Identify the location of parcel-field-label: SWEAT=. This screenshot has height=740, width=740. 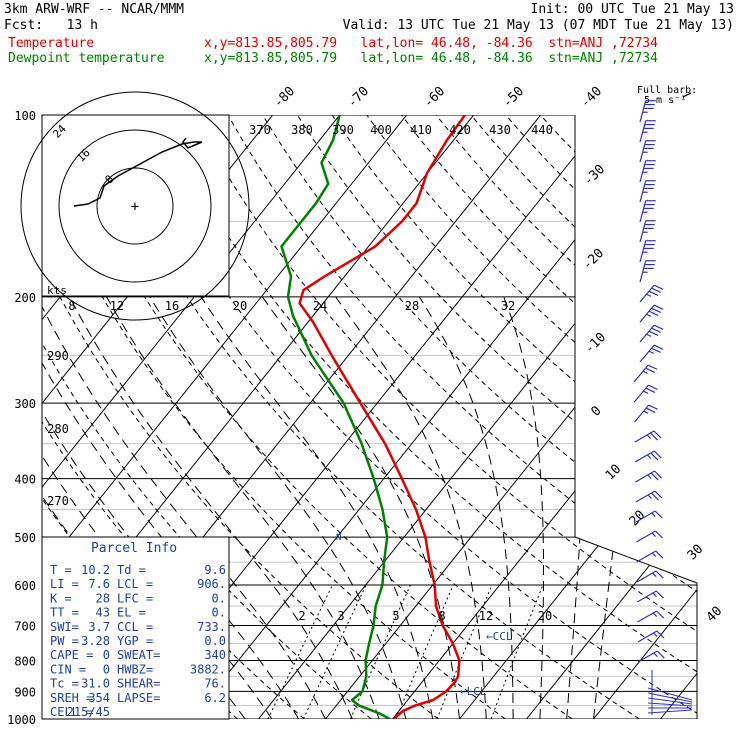
(138, 655).